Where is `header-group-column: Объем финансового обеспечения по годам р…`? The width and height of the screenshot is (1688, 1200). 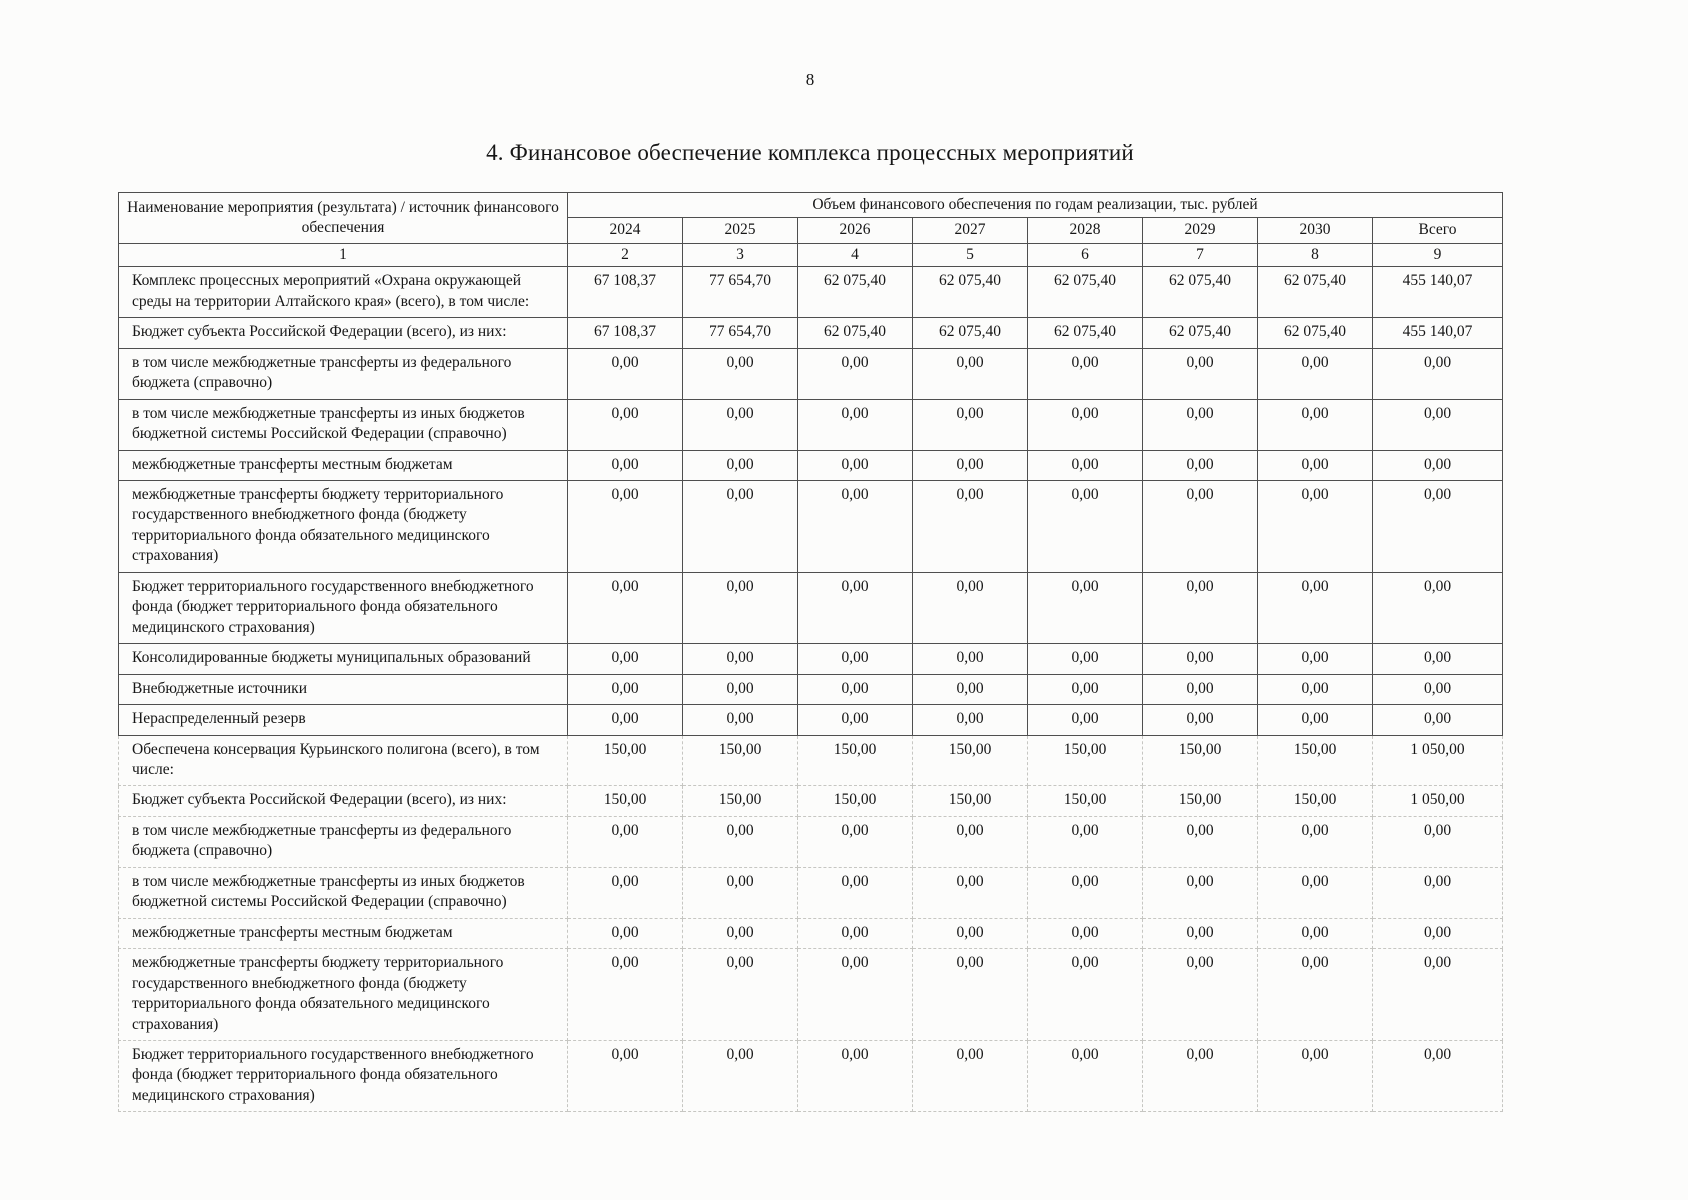 header-group-column: Объем финансового обеспечения по годам р… is located at coordinates (1035, 205).